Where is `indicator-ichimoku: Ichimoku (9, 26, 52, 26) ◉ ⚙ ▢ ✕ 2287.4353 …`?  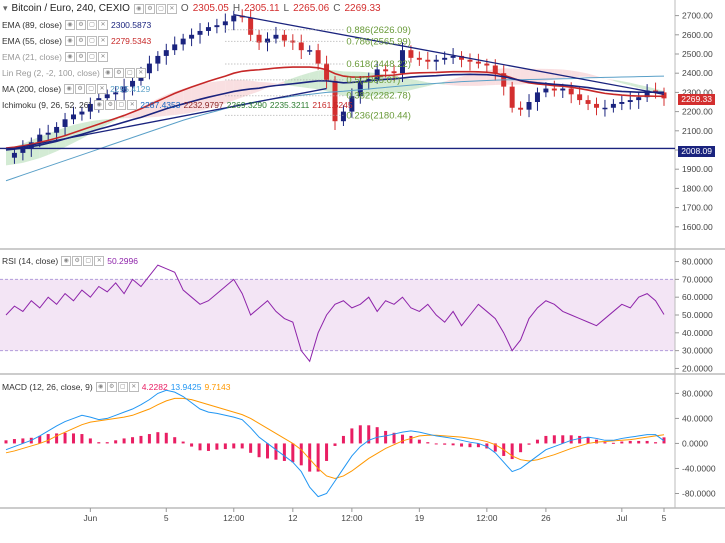 indicator-ichimoku: Ichimoku (9, 26, 52, 26) ◉ ⚙ ▢ ✕ 2287.4353 … is located at coordinates (177, 105).